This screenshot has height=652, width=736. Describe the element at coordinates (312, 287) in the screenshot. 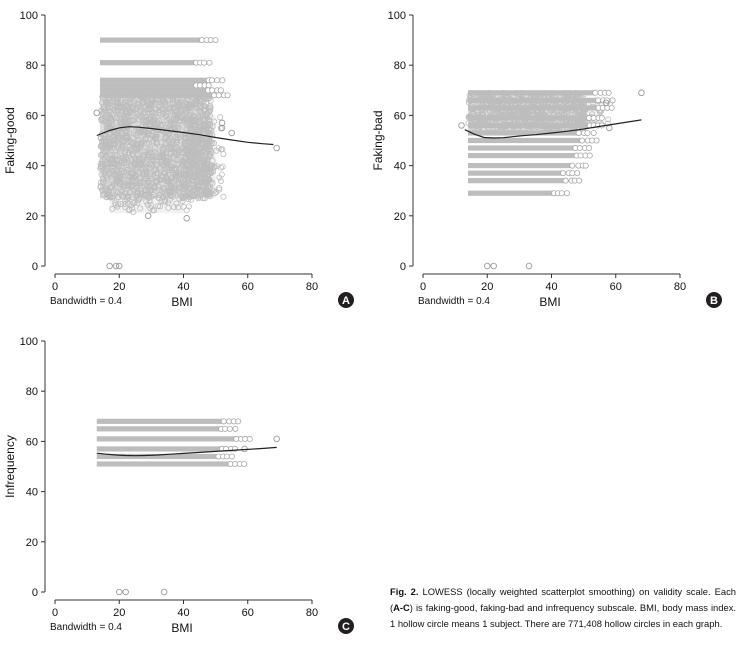

I see `x-tick-label: 80` at that location.